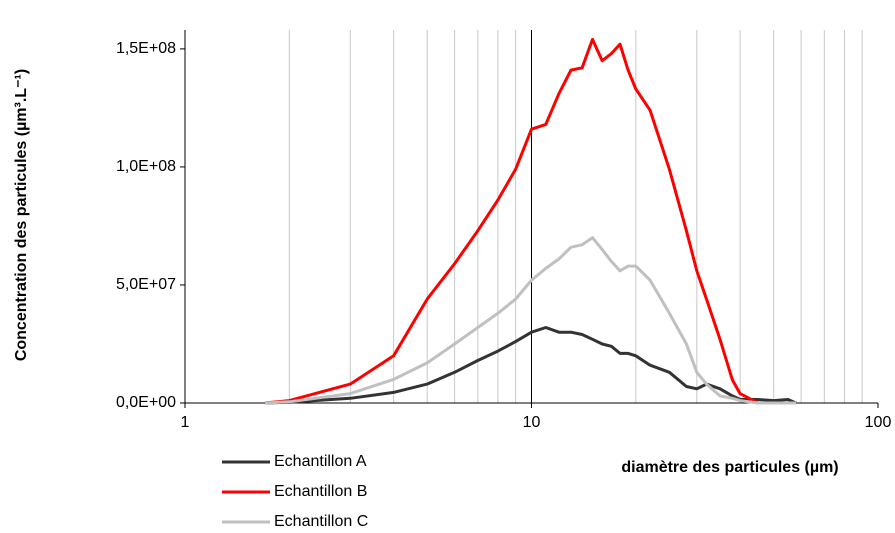 The image size is (895, 533). Describe the element at coordinates (185, 422) in the screenshot. I see `x-tick-label: 1` at that location.